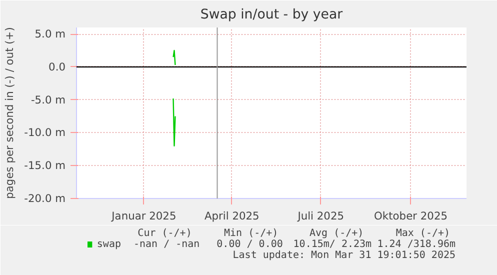 The image size is (497, 275). I want to click on y-axis-title: pages per second in (-) / out (+), so click(9, 113).